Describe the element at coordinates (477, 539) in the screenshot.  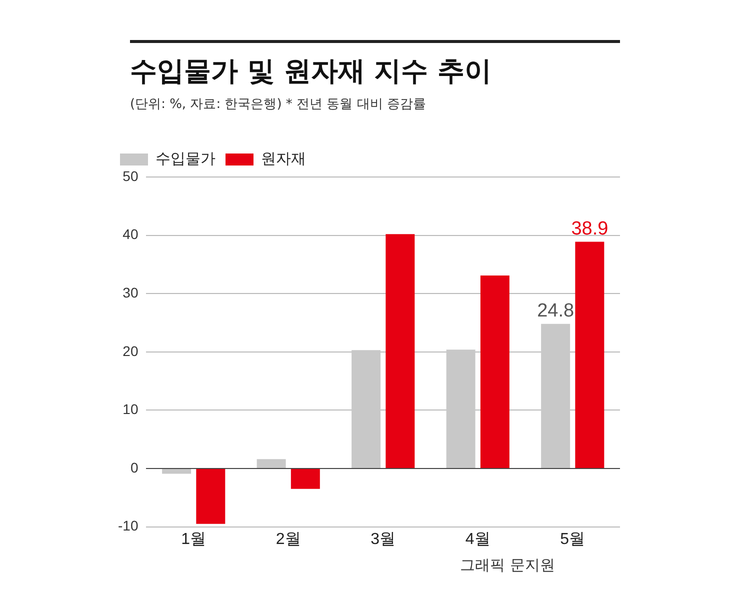
I see `x-tick-label: 4월` at that location.